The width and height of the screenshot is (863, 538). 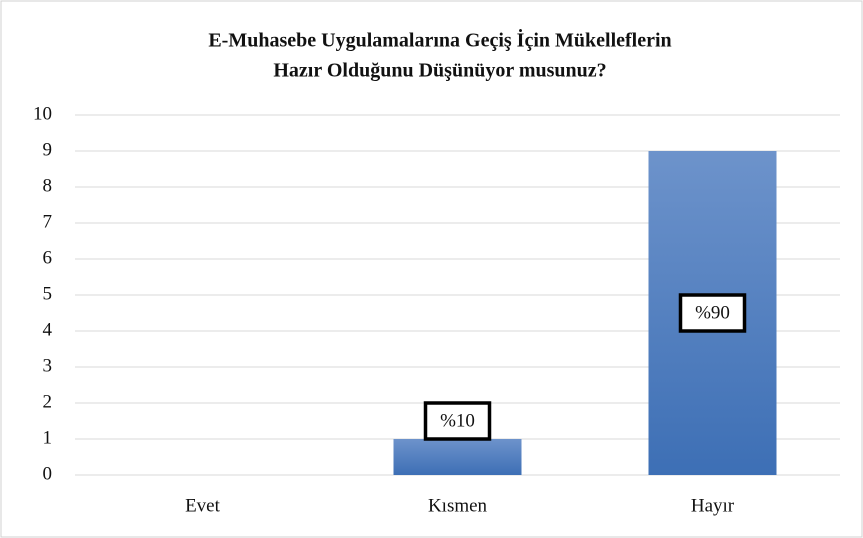 What do you see at coordinates (48, 185) in the screenshot?
I see `y-tick-label: 8` at bounding box center [48, 185].